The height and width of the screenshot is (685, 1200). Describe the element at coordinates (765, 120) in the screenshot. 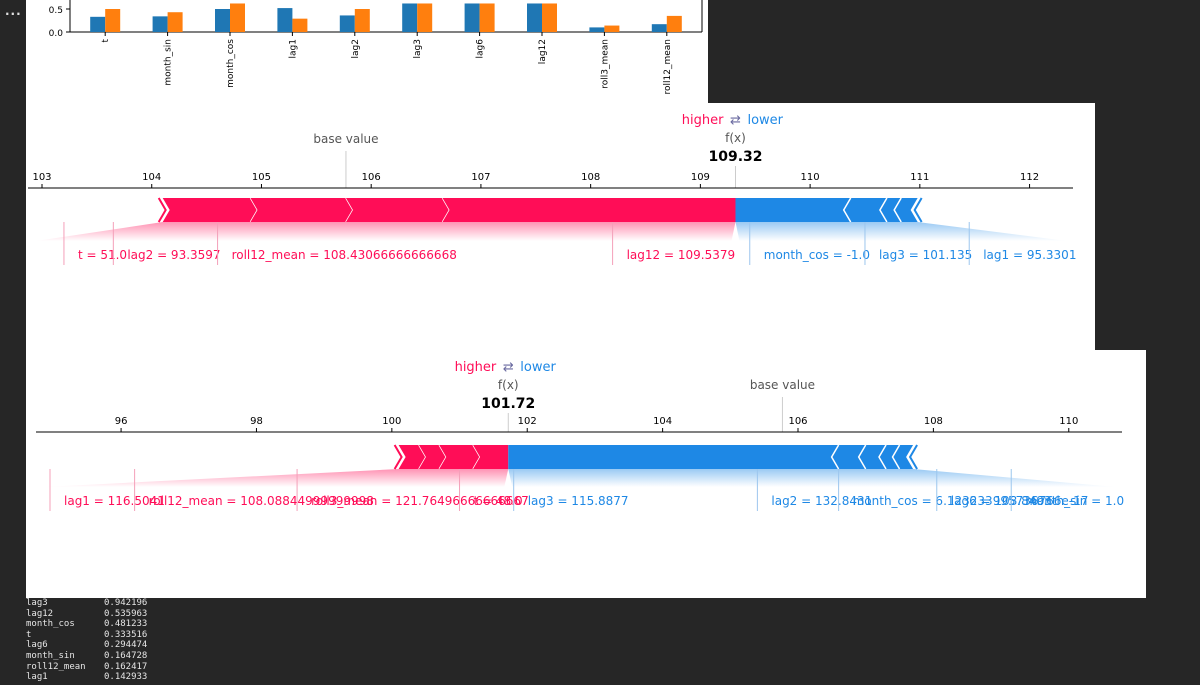

I see `legend-lower: lower` at that location.